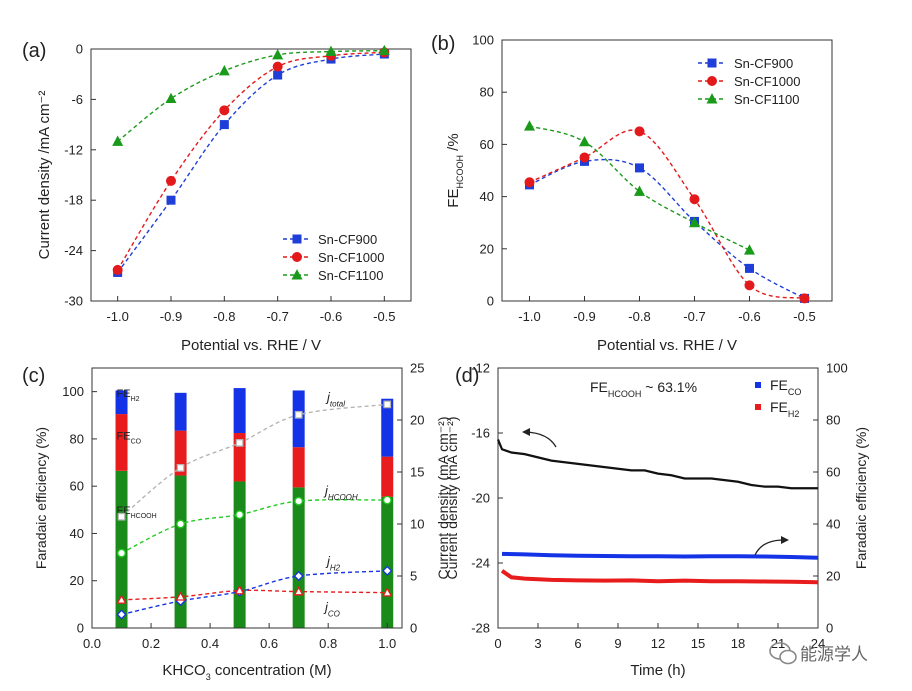 The height and width of the screenshot is (691, 912). What do you see at coordinates (455, 170) in the screenshot?
I see `y-axis-label: FEHCOOH /%` at bounding box center [455, 170].